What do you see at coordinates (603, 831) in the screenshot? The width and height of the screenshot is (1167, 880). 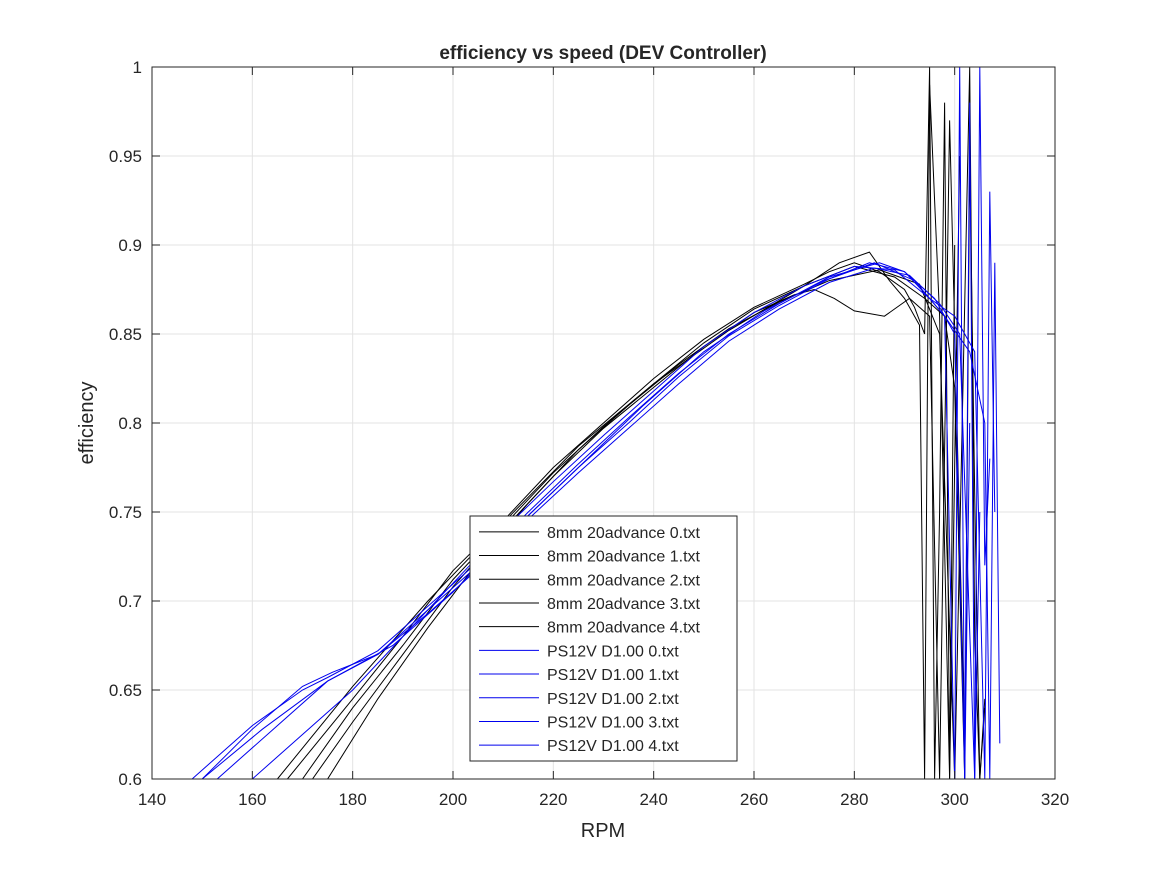 I see `x-axis-label: RPM` at bounding box center [603, 831].